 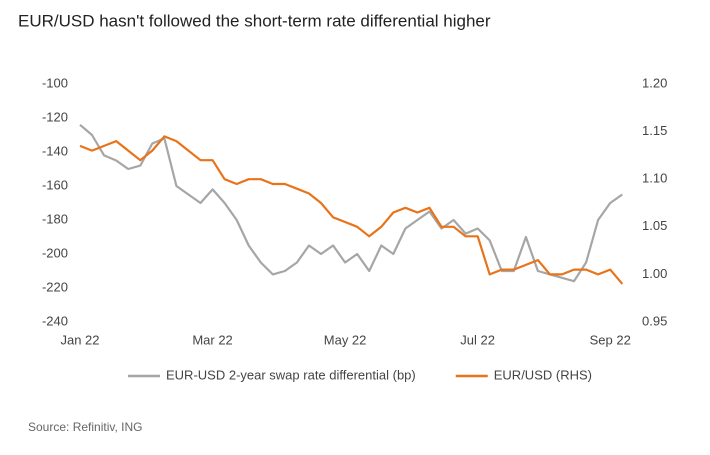 What do you see at coordinates (543, 374) in the screenshot?
I see `legend-label: EUR/USD (RHS)` at bounding box center [543, 374].